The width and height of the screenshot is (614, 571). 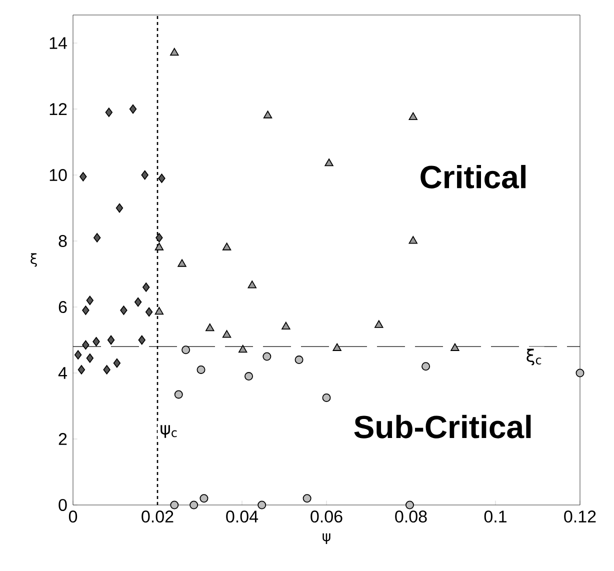 I want to click on y-tick-label: 4, so click(x=62, y=373).